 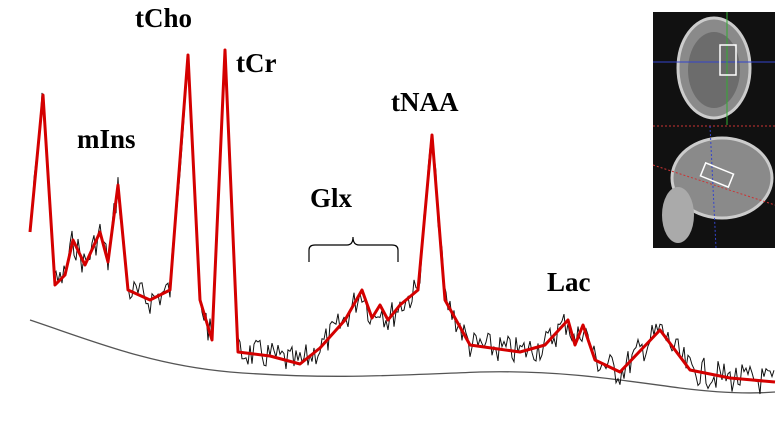 I want to click on sagittal-face, so click(x=678, y=215).